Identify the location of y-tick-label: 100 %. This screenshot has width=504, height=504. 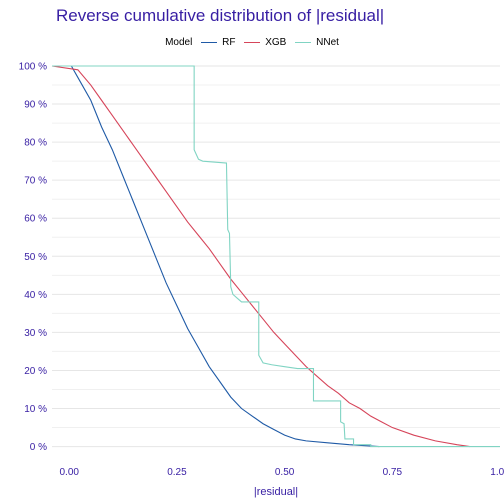
(33, 67).